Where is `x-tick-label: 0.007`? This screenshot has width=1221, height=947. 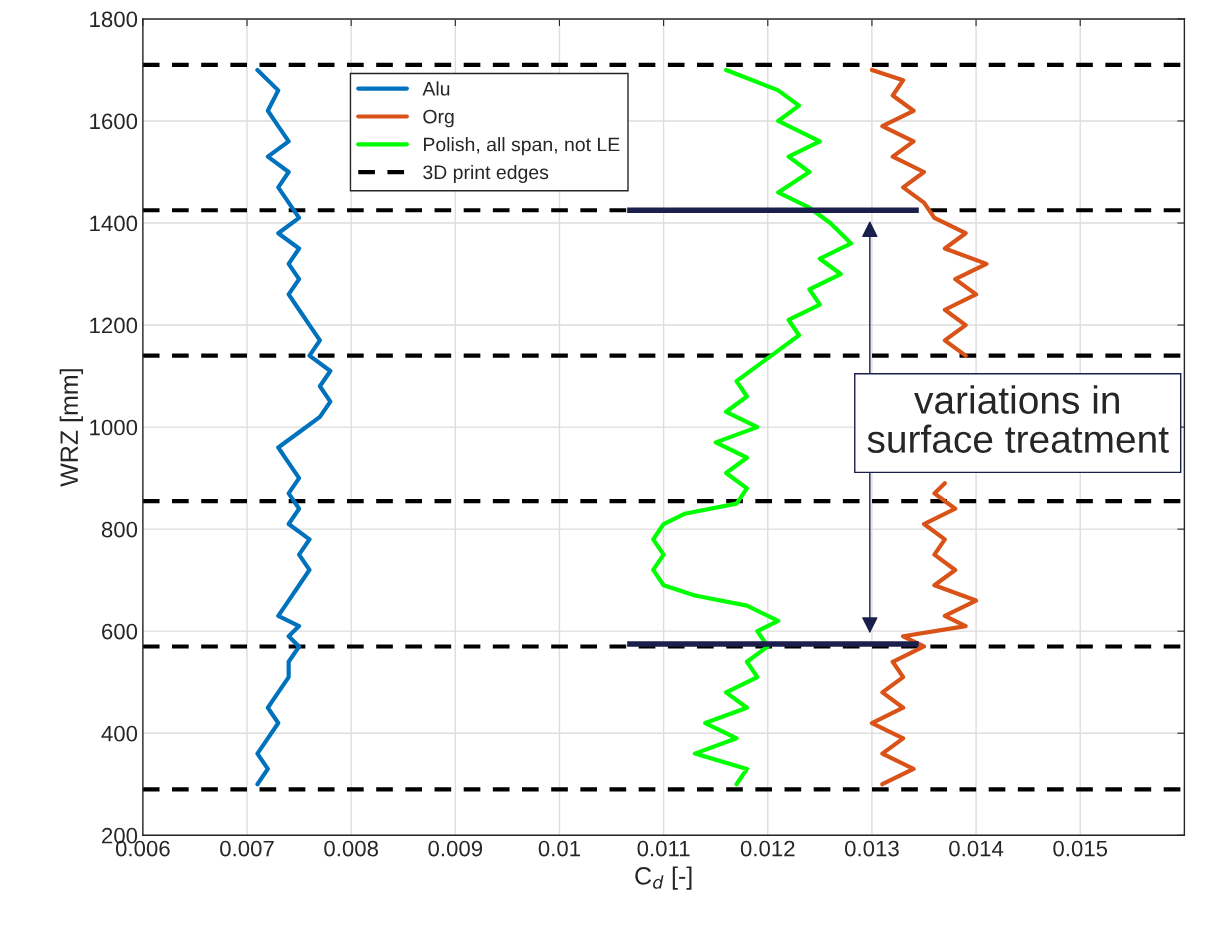
x-tick-label: 0.007 is located at coordinates (247, 848).